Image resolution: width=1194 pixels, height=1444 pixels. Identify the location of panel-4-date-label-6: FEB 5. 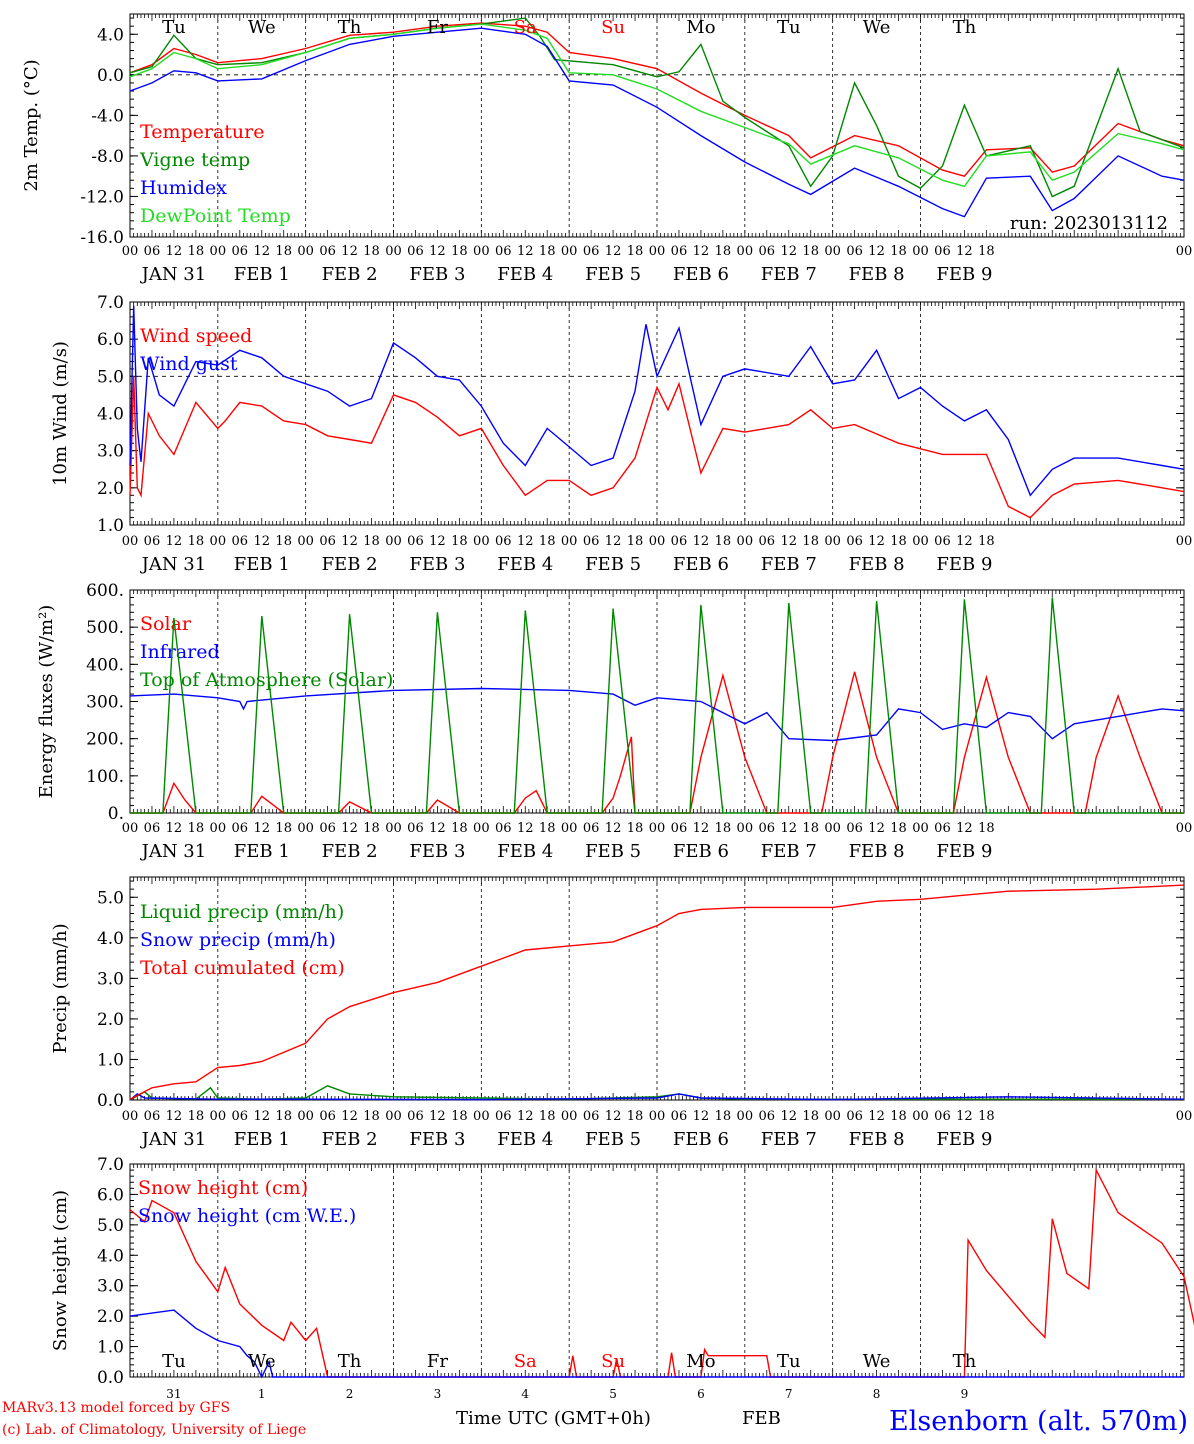
(613, 1139).